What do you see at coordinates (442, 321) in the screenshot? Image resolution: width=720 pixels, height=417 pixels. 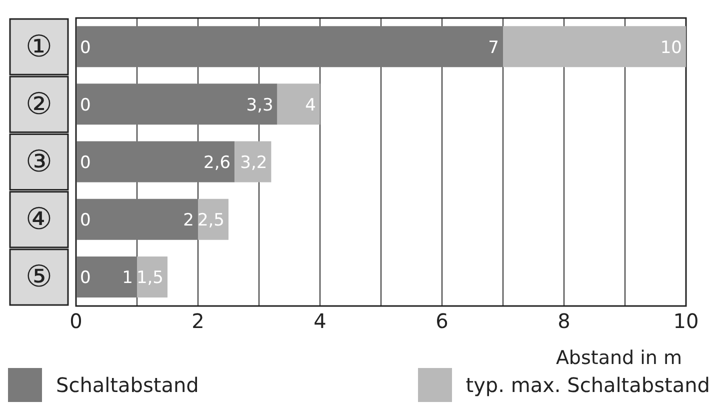 I see `x-tick-label: 6` at bounding box center [442, 321].